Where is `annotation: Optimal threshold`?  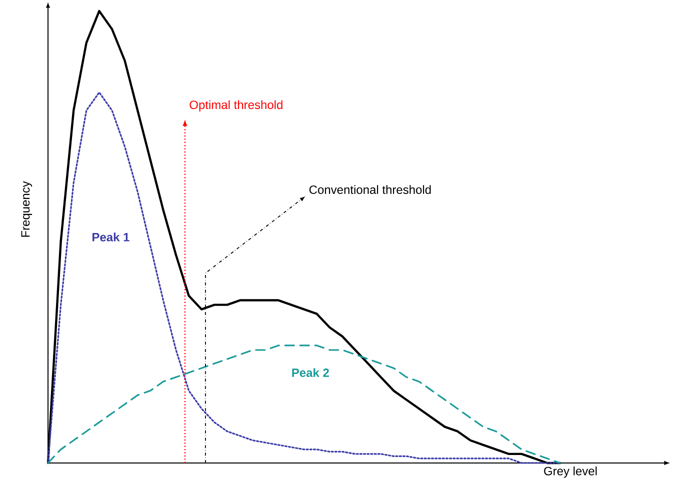 annotation: Optimal threshold is located at coordinates (236, 106).